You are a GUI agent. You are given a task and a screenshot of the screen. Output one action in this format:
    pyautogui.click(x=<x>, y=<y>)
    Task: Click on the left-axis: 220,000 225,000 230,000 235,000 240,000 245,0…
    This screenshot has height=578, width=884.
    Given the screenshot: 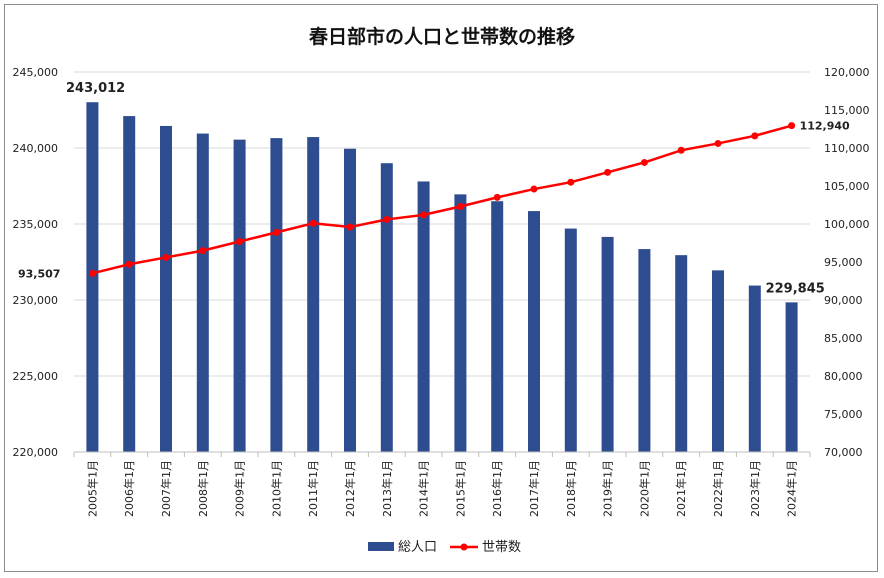 What is the action you would take?
    pyautogui.click(x=36, y=262)
    